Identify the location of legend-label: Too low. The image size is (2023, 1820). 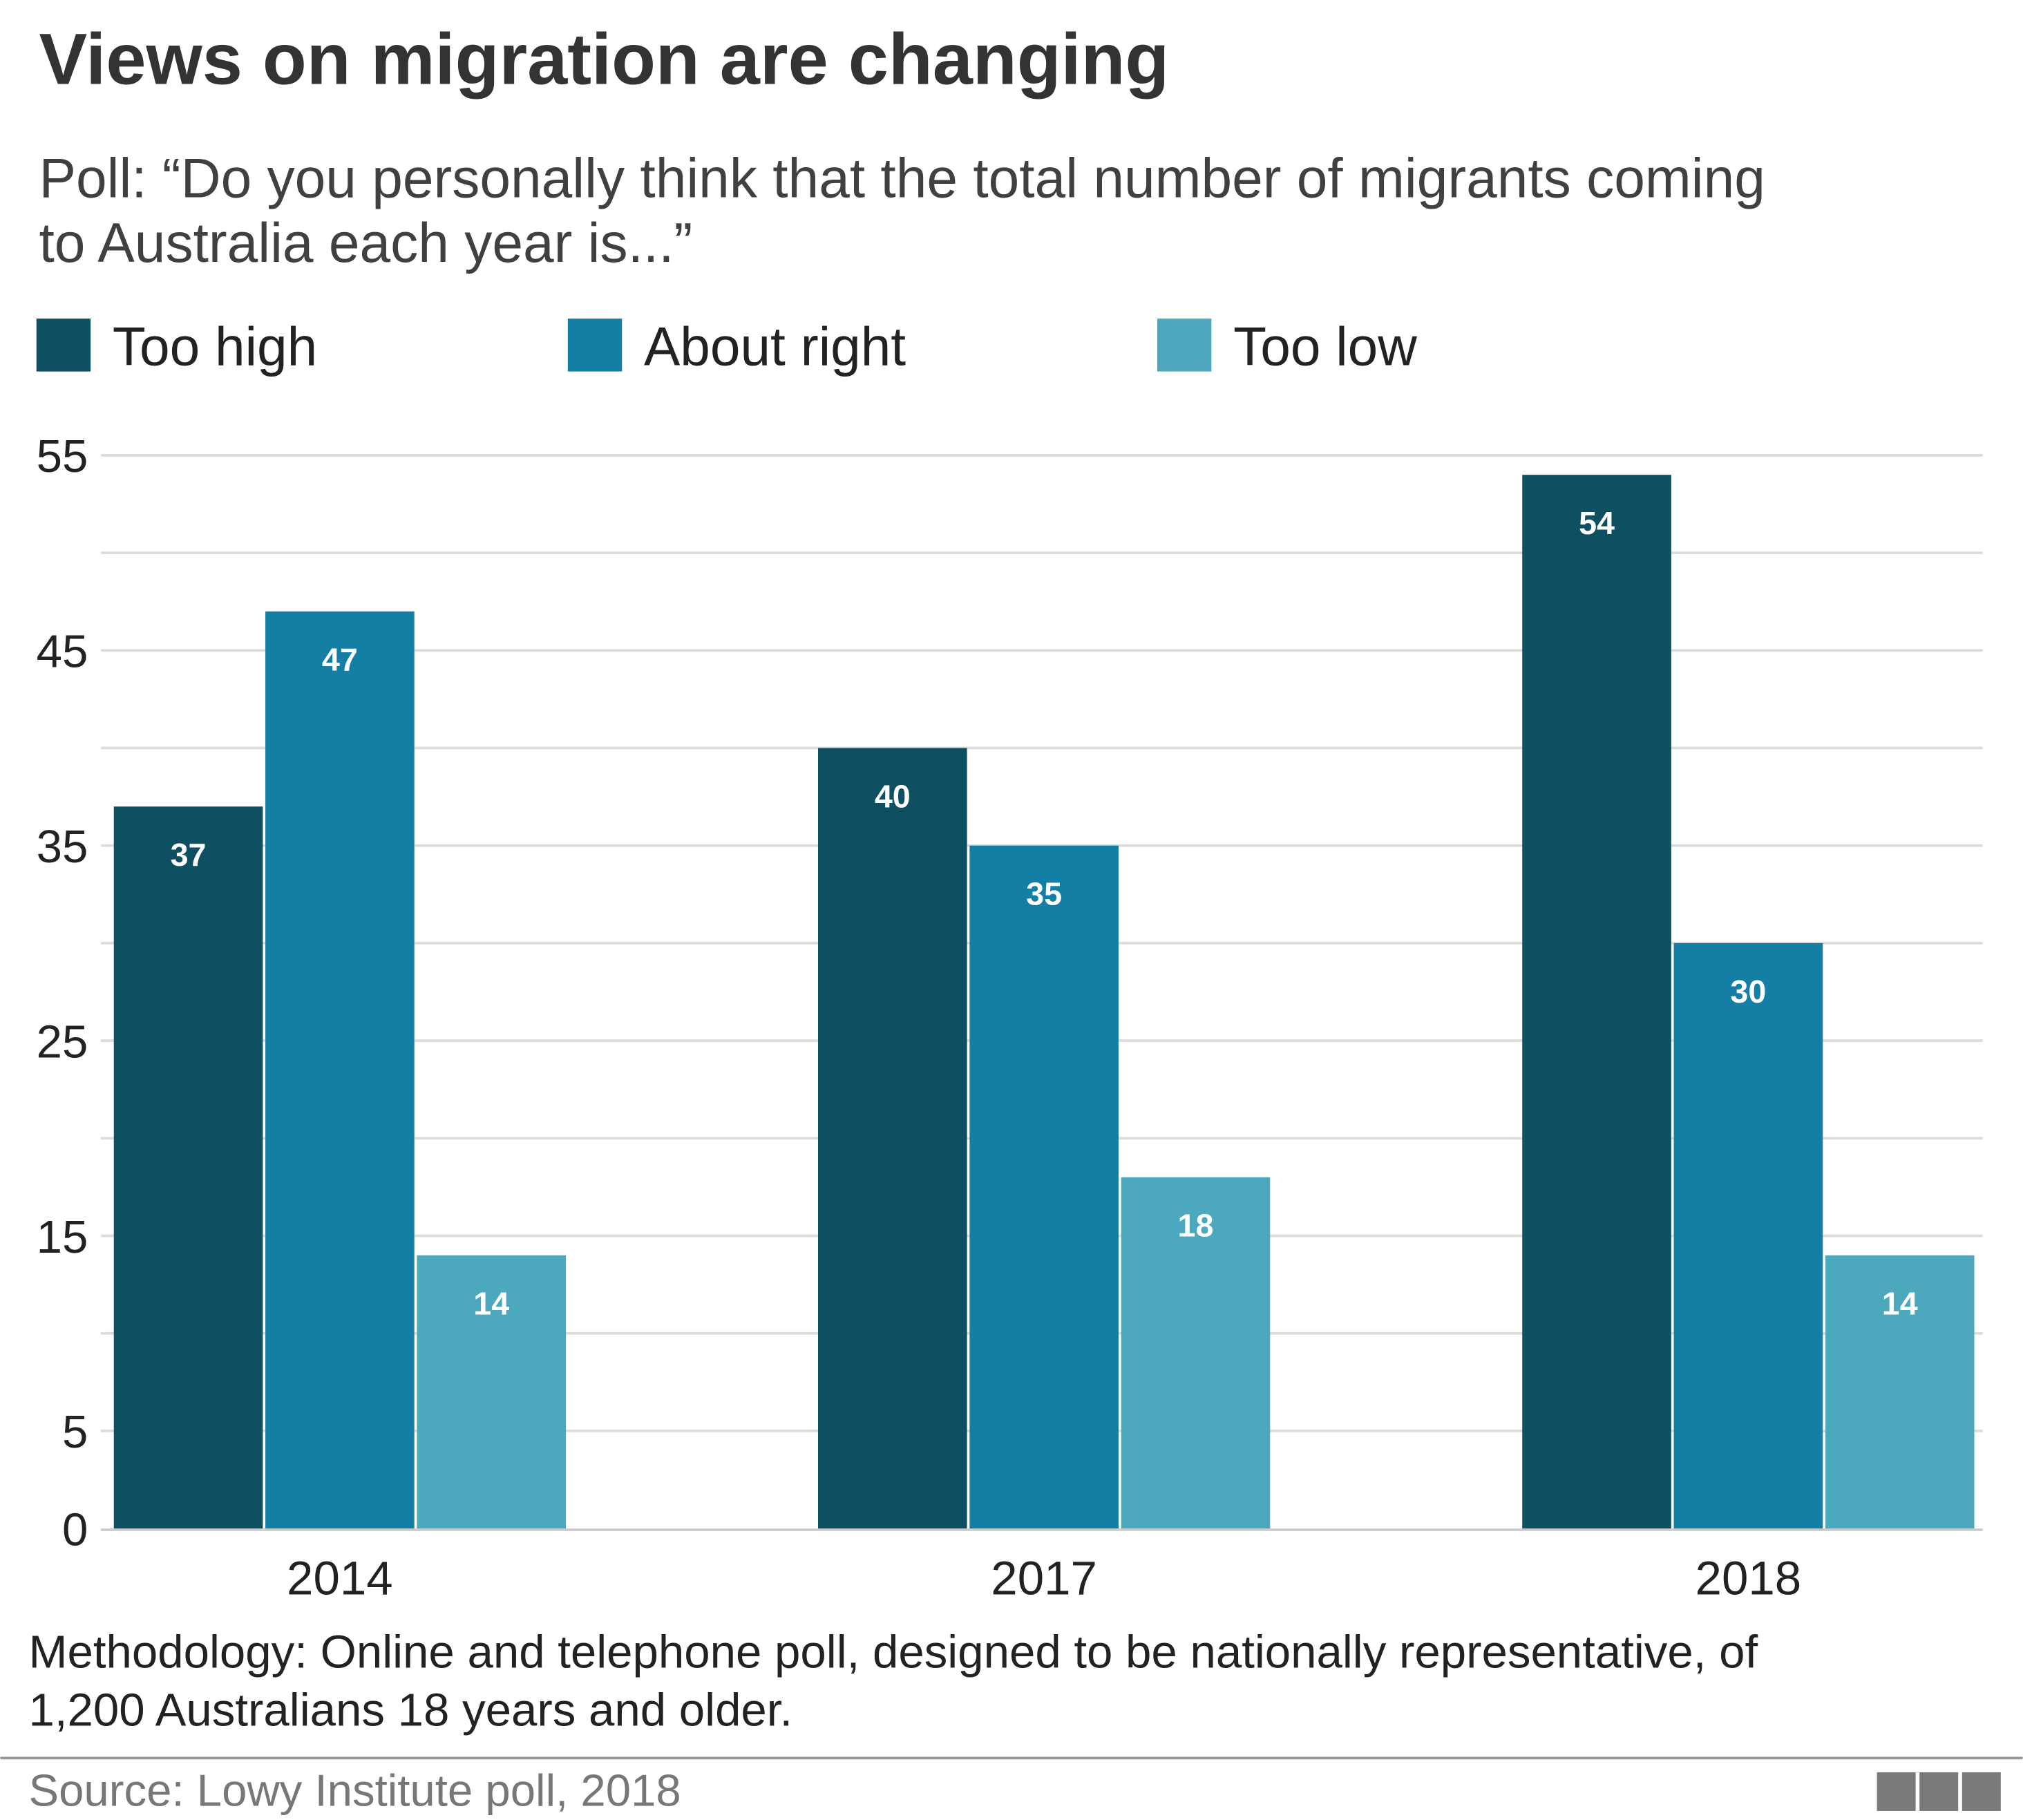
(1325, 346).